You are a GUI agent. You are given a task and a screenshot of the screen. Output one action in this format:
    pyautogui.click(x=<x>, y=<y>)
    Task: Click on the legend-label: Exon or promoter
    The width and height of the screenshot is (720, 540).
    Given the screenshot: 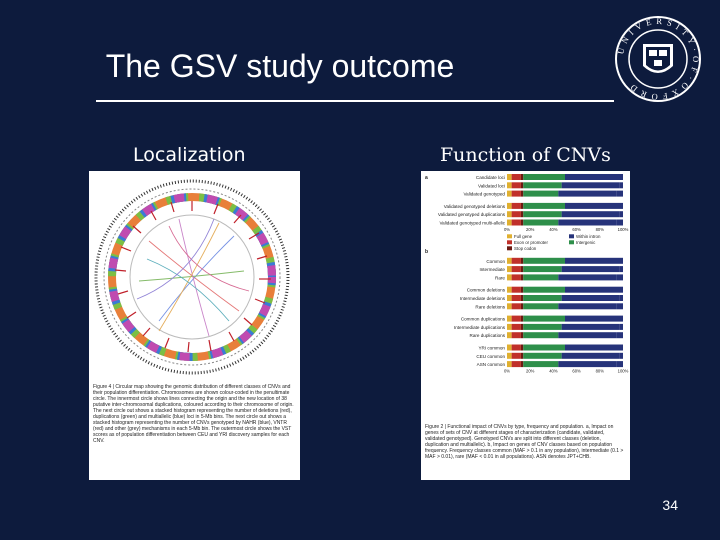 What is the action you would take?
    pyautogui.click(x=531, y=242)
    